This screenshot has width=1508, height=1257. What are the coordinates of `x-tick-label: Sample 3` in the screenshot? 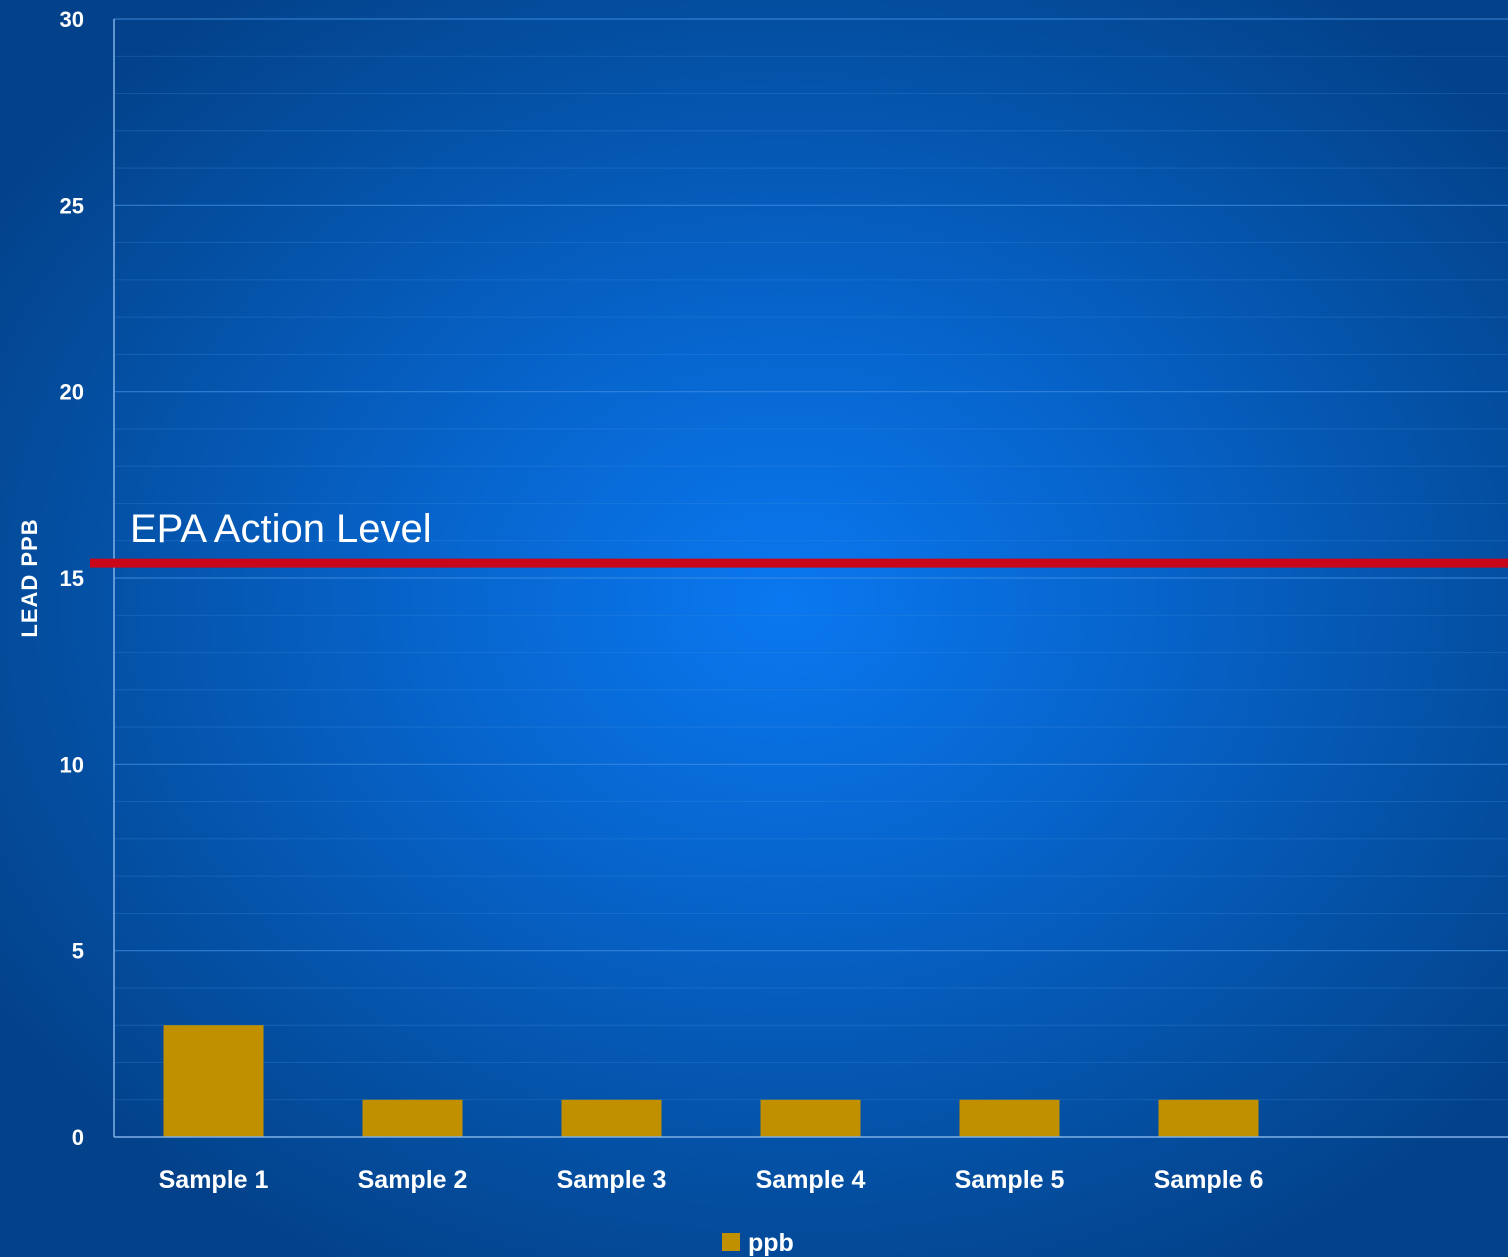 It's located at (612, 1180).